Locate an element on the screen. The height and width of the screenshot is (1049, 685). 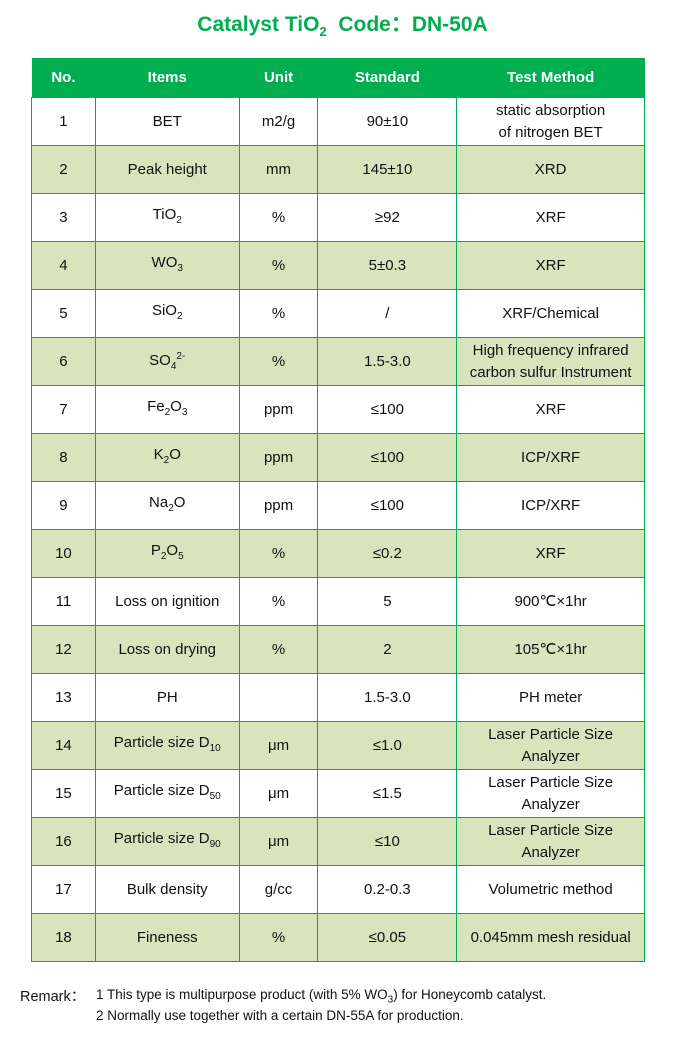
test-method-line: carbon sulfur Instrument is located at coordinates (550, 372).